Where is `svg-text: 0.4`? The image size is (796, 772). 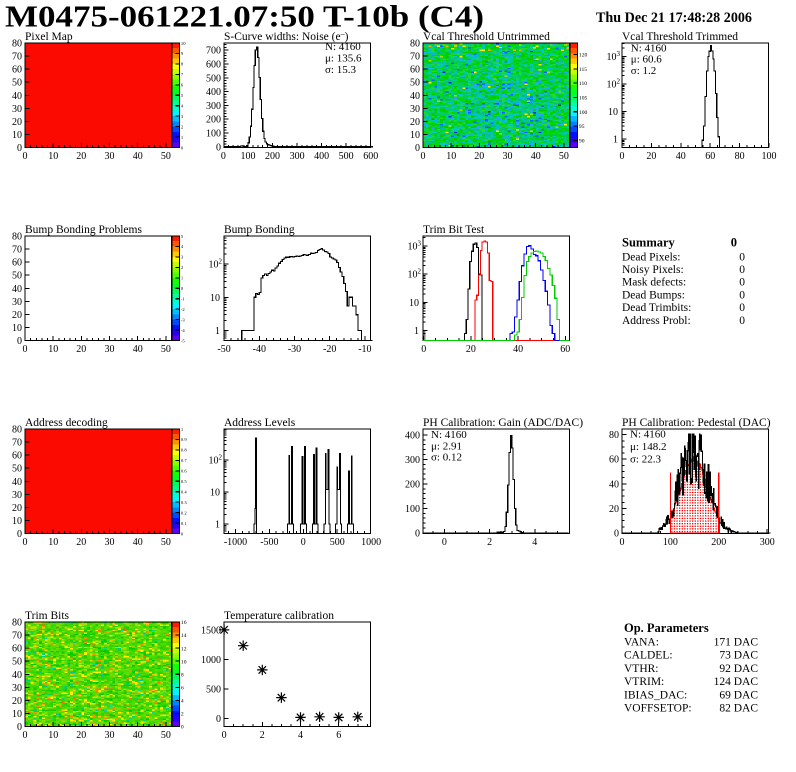 svg-text: 0.4 is located at coordinates (184, 491).